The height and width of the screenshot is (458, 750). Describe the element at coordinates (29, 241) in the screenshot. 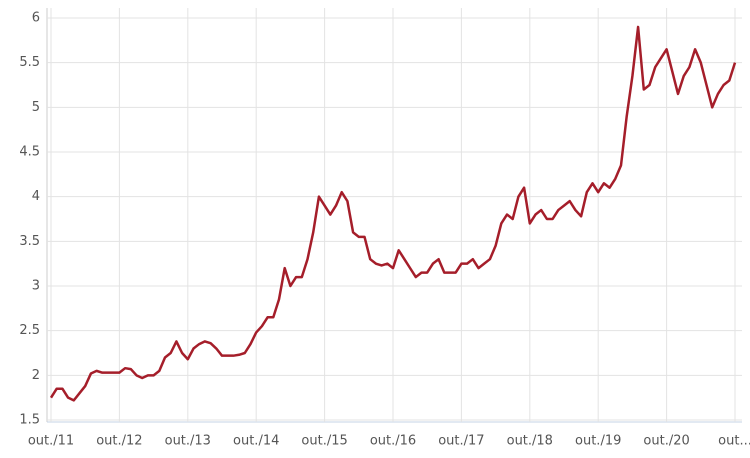

I see `y-tick-label: 3.5` at that location.